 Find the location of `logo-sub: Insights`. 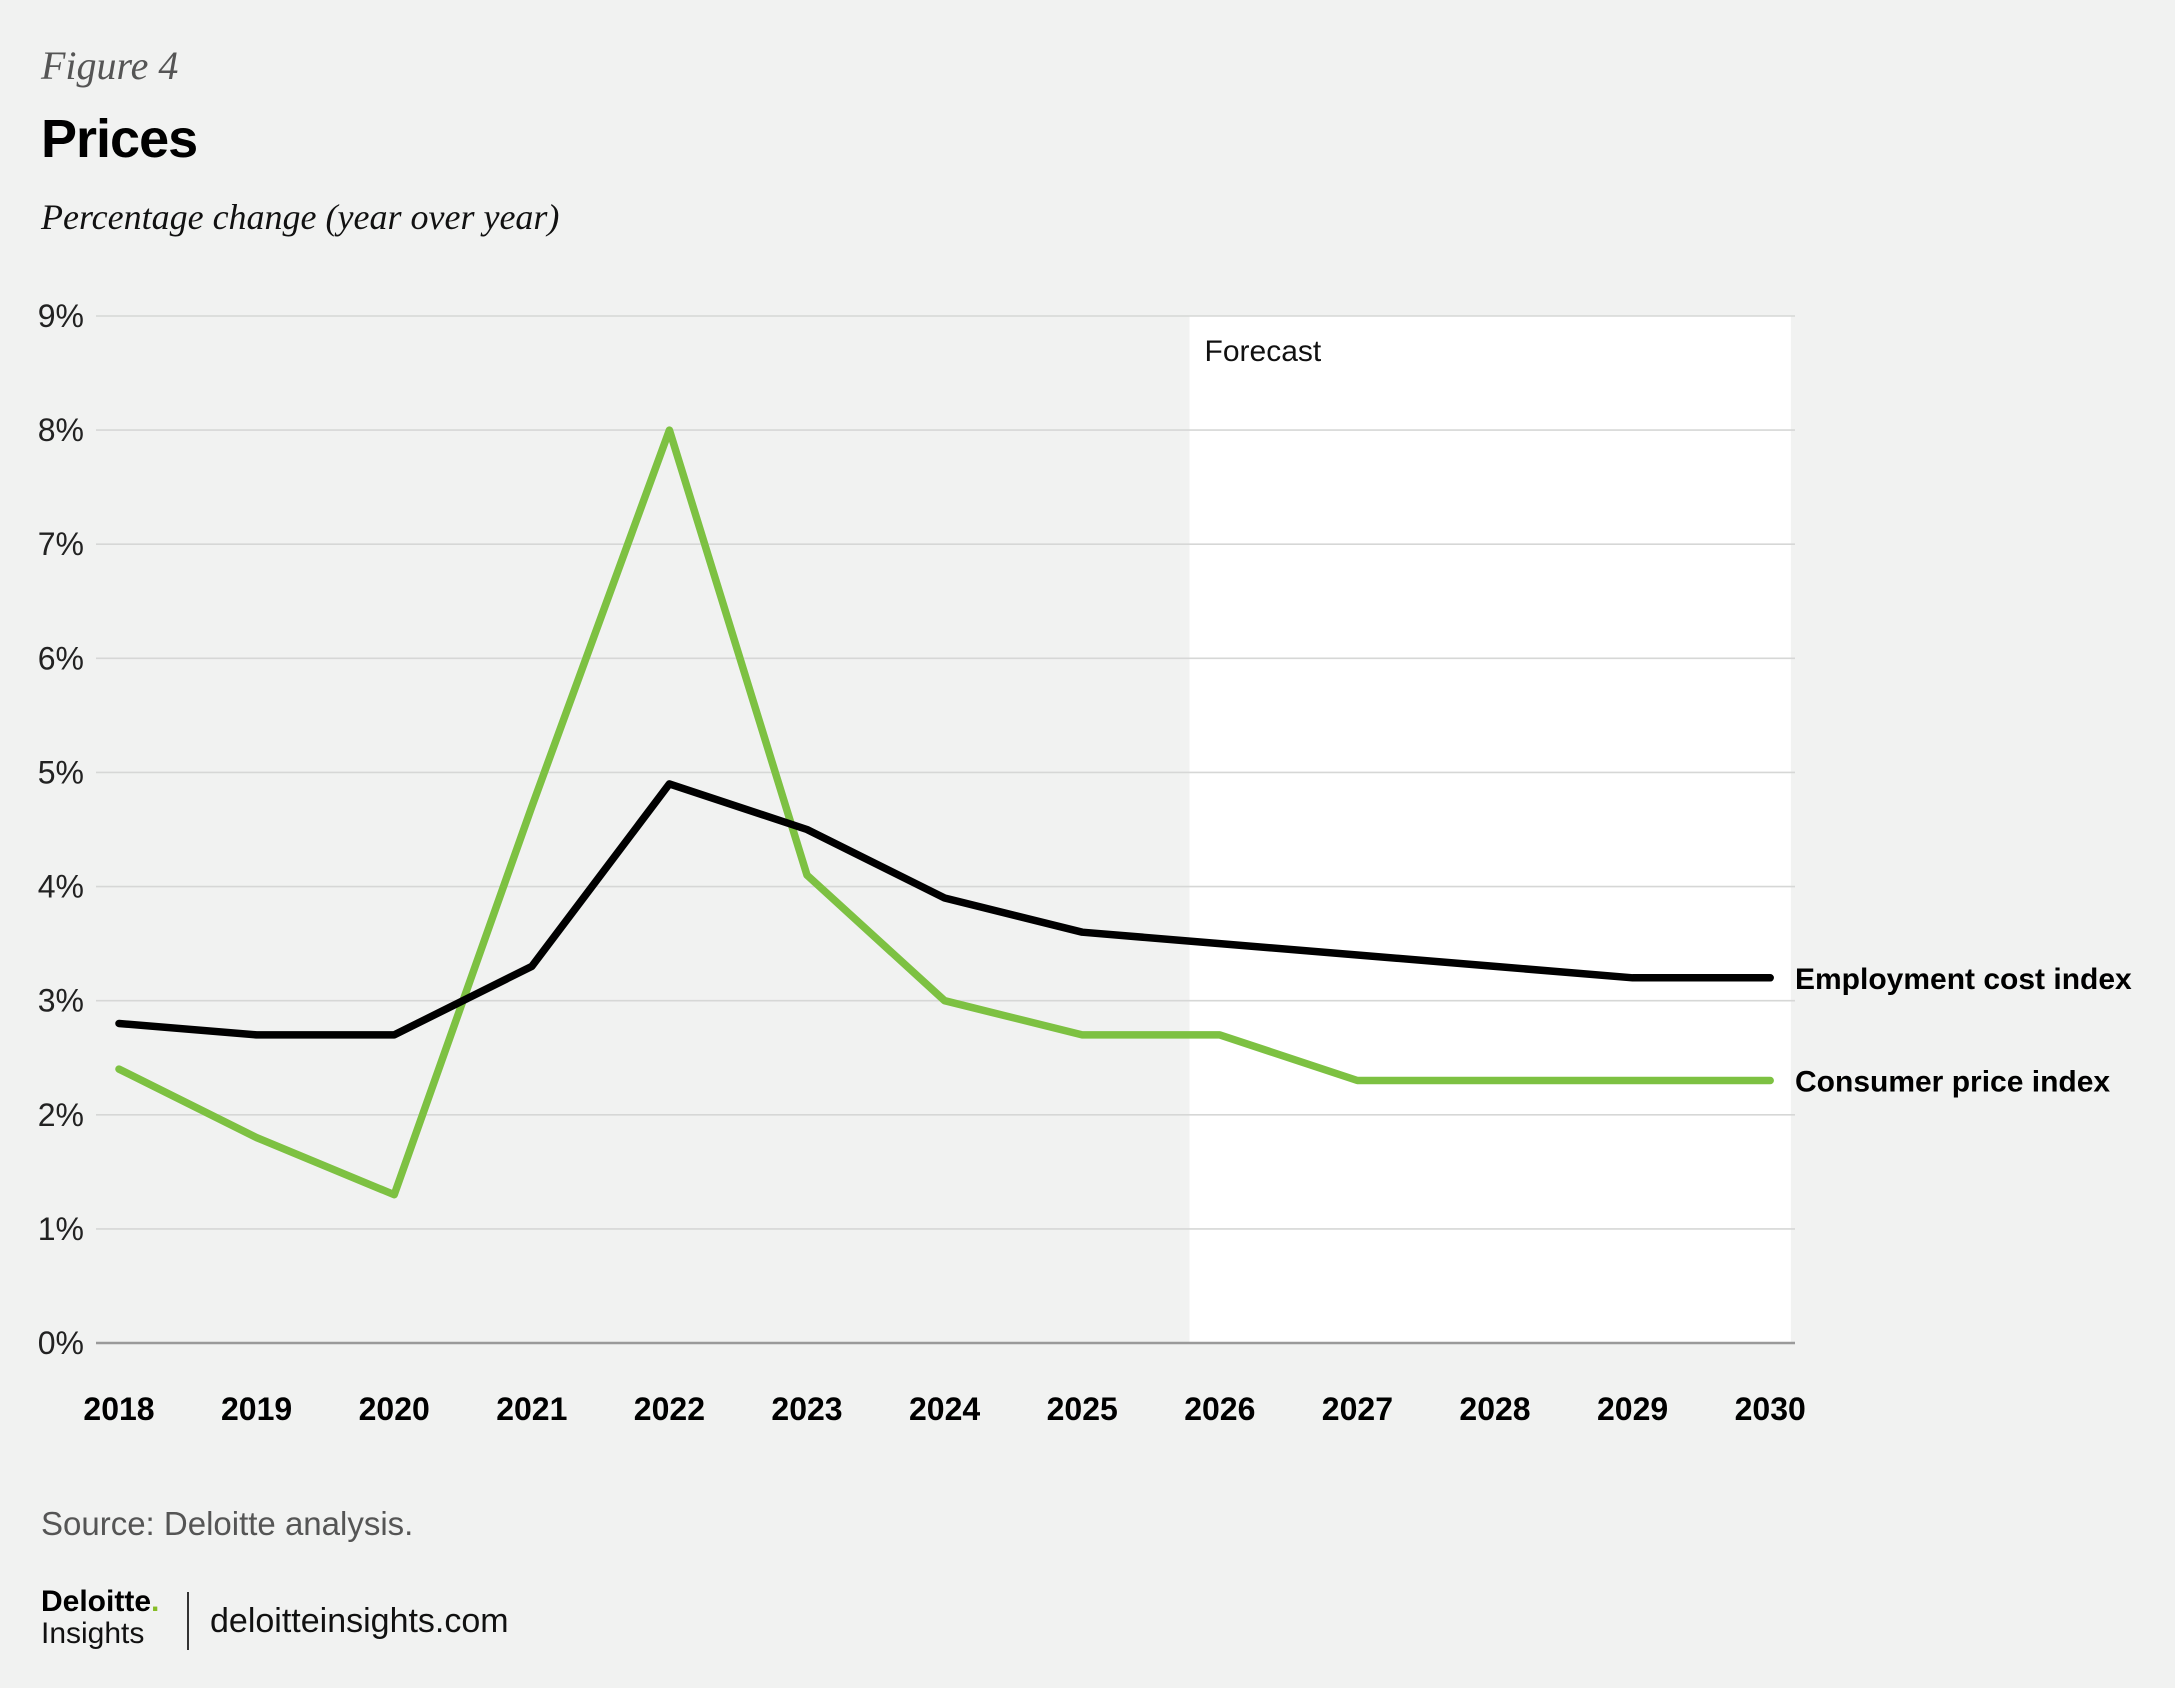

logo-sub: Insights is located at coordinates (93, 1633).